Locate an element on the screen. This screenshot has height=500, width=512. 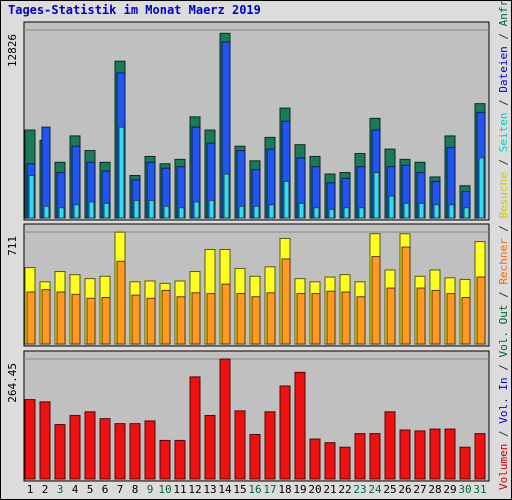
x-tick-label-day-4: 4 is located at coordinates (75, 489).